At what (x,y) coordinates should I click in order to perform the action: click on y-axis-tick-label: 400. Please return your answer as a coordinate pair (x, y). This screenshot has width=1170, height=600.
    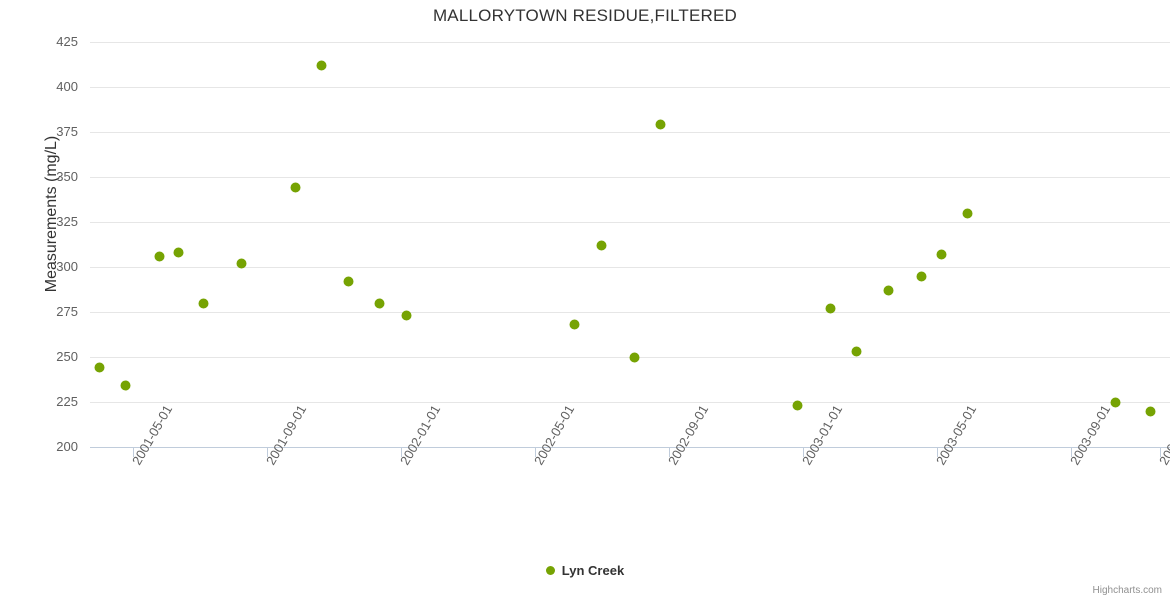
    Looking at the image, I should click on (67, 86).